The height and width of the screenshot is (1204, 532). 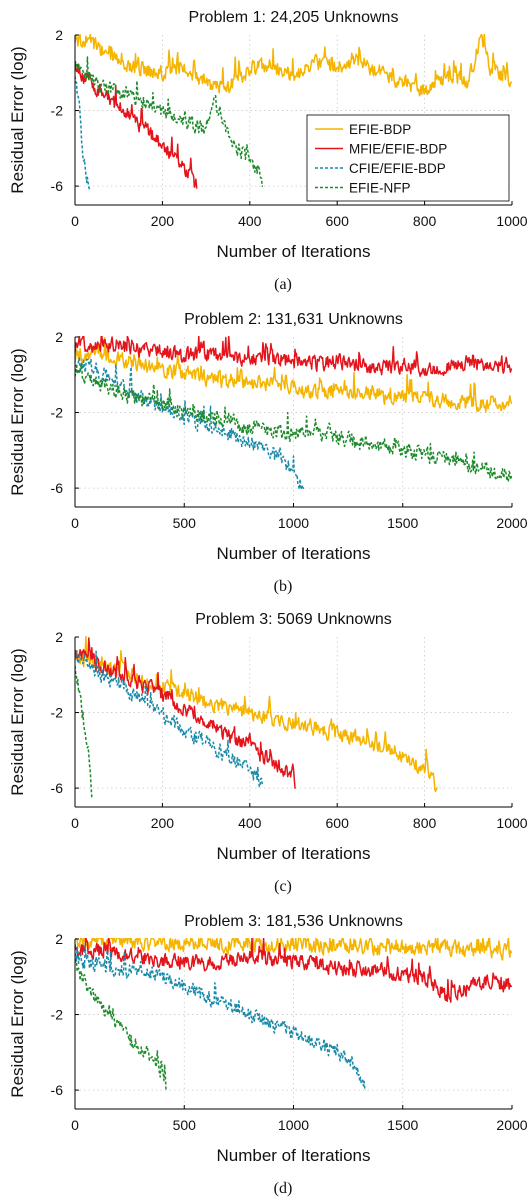 I want to click on chart-title: Problem 1: 24,205 Unknowns, so click(x=294, y=17).